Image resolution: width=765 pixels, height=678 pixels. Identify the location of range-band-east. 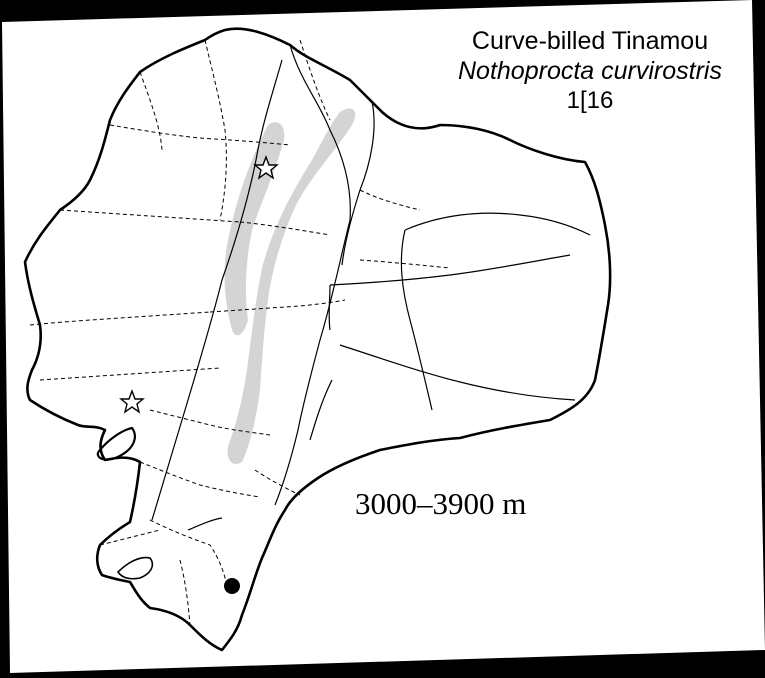
(291, 286).